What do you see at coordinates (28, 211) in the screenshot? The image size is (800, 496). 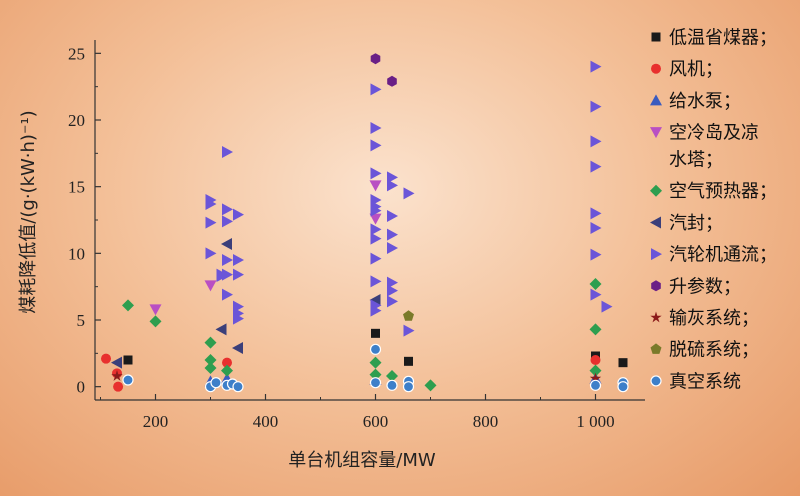 I see `y-axis-title: 煤耗降低值/(g·(kW·h)⁻¹)` at bounding box center [28, 211].